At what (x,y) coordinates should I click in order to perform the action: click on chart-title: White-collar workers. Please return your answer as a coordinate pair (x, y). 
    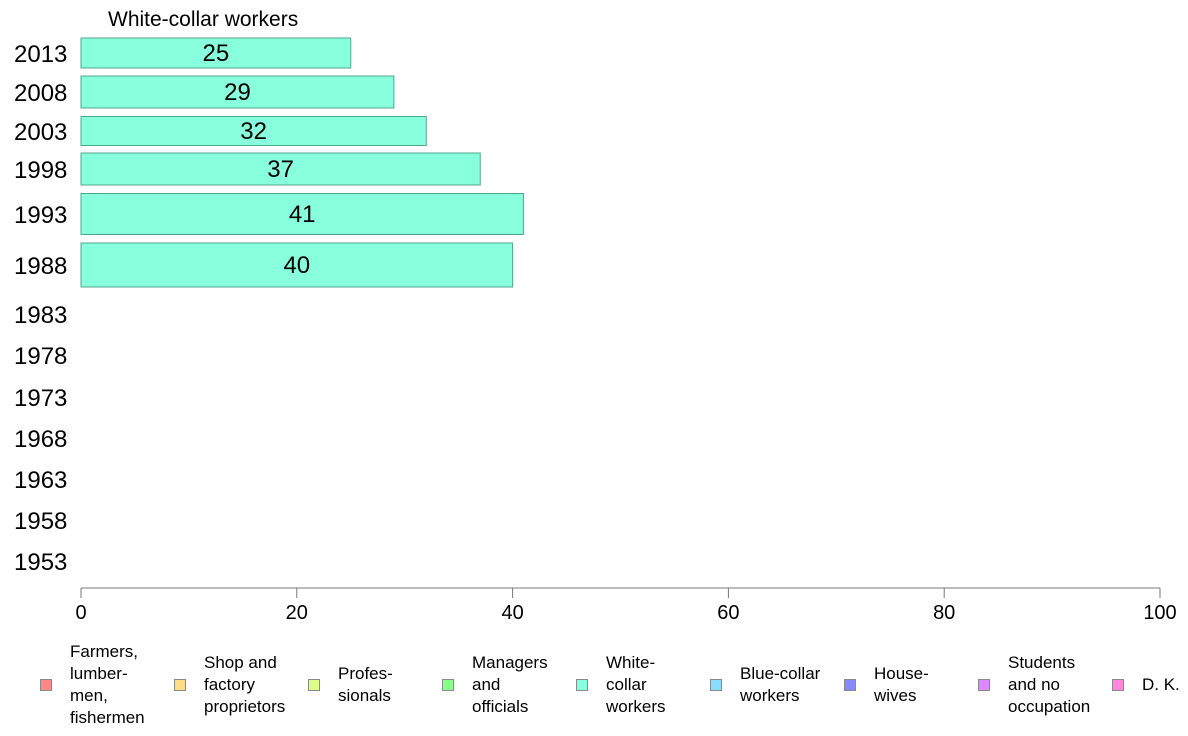
    Looking at the image, I should click on (203, 19).